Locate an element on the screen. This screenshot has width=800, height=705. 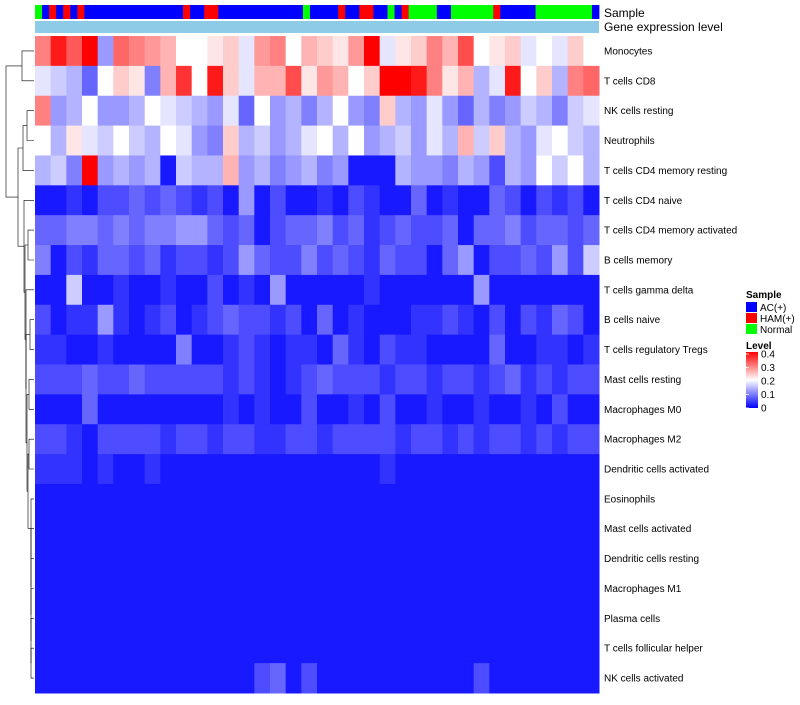
row-label: Plasma cells is located at coordinates (632, 619).